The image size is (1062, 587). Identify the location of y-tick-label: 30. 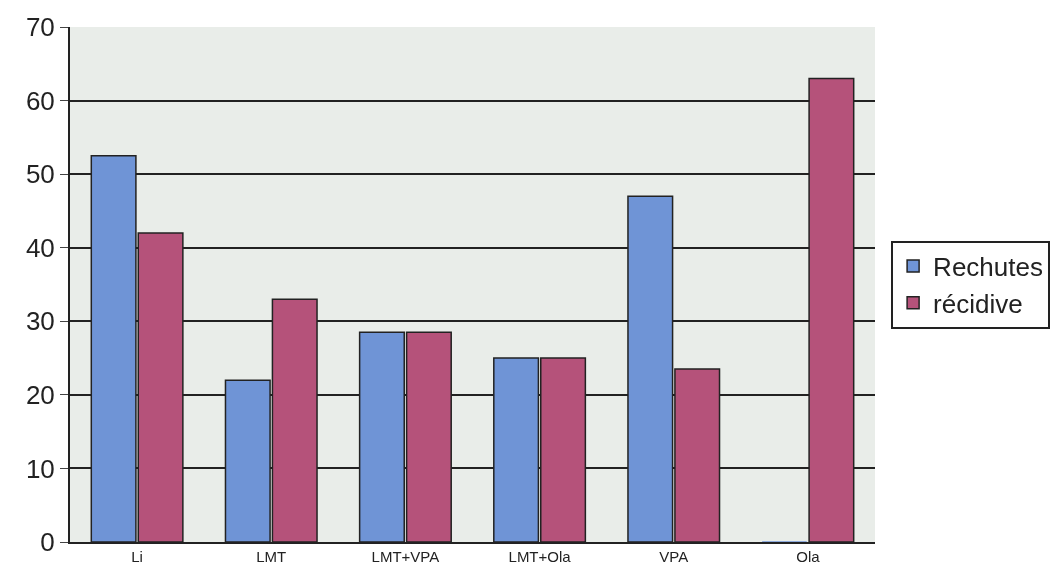
(40, 321).